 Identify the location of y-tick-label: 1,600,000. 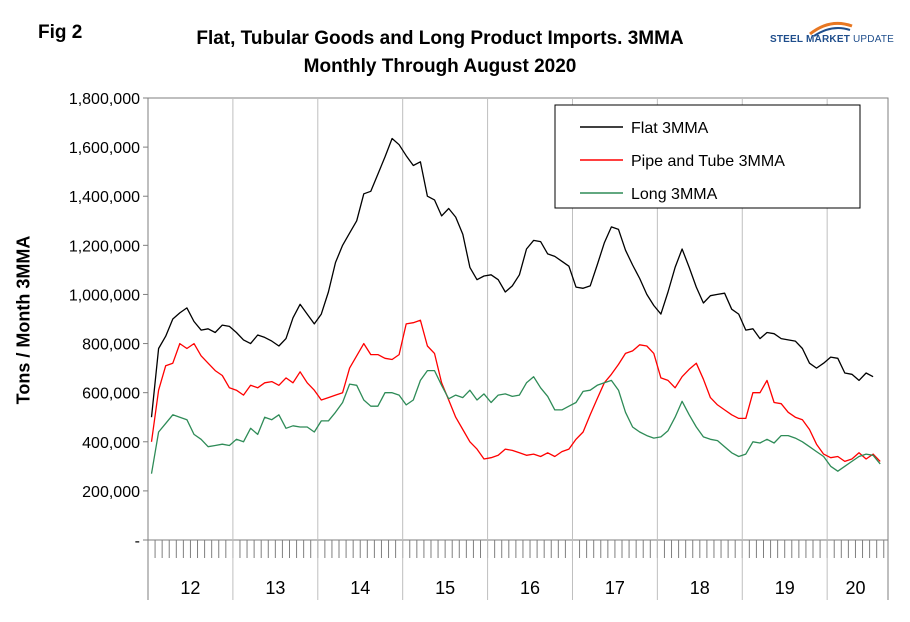
(104, 148).